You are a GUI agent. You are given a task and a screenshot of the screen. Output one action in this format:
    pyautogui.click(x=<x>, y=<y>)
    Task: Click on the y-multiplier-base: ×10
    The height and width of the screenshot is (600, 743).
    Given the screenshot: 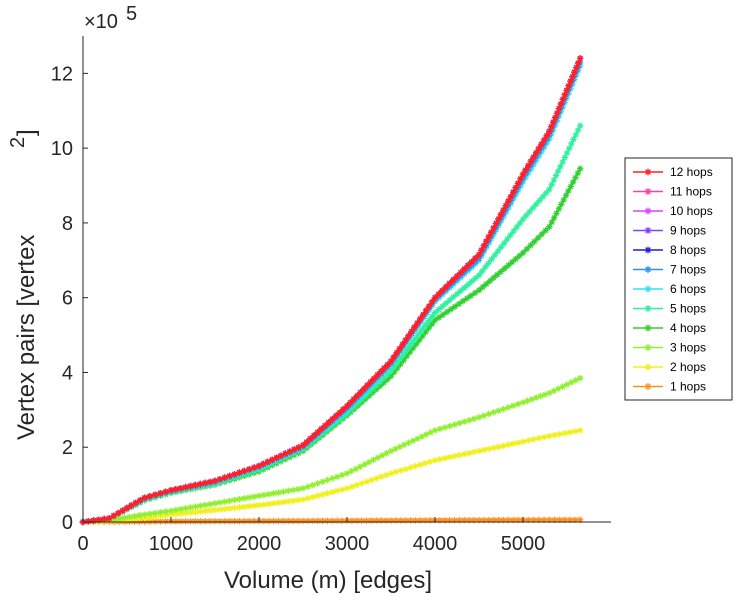 What is the action you would take?
    pyautogui.click(x=101, y=22)
    